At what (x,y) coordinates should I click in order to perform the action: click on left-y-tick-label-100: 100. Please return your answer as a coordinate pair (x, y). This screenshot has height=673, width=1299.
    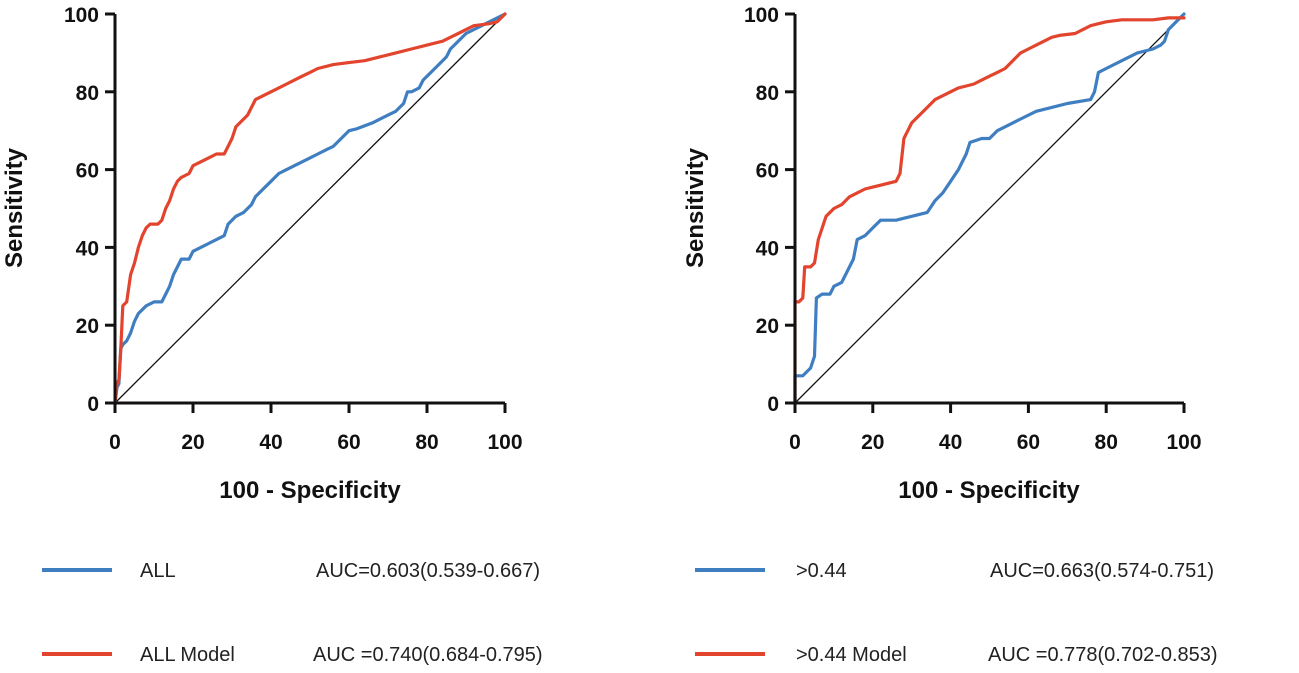
    Looking at the image, I should click on (81, 15).